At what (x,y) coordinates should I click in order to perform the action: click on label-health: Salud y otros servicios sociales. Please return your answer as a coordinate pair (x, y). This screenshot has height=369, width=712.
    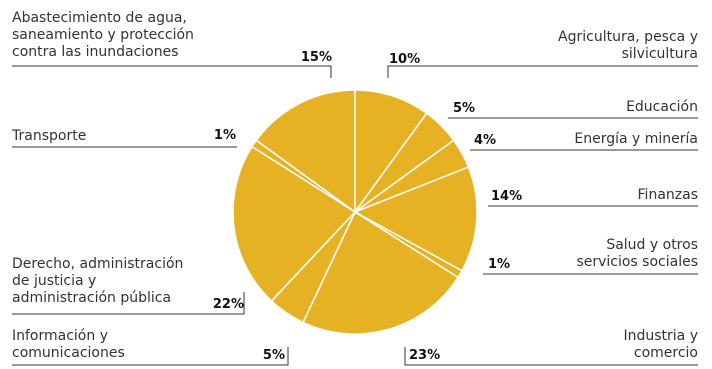
    Looking at the image, I should click on (637, 254).